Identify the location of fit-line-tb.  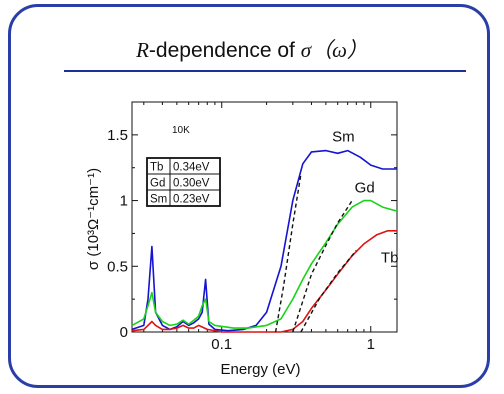
(328, 291).